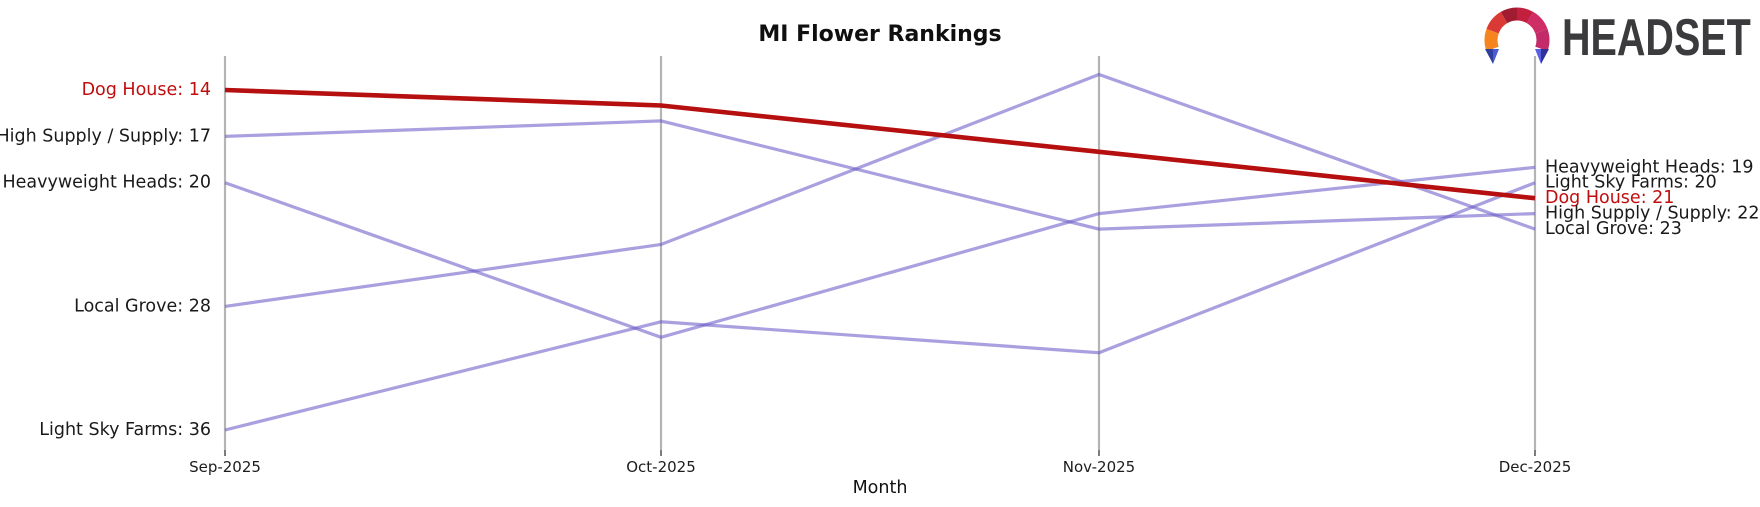 The height and width of the screenshot is (507, 1760). What do you see at coordinates (1631, 183) in the screenshot?
I see `series-end-label-light-sky-farms: Light Sky Farms: 20` at bounding box center [1631, 183].